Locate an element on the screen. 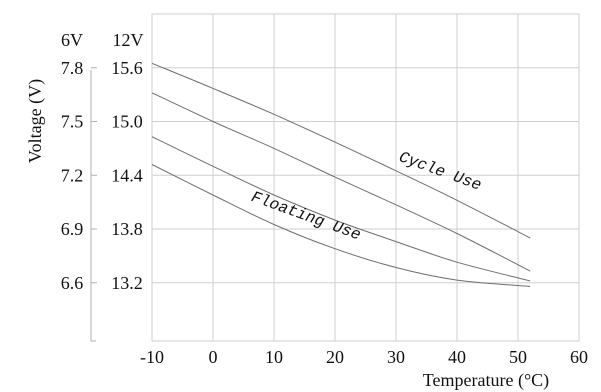  x-tick-label: 50 is located at coordinates (518, 357).